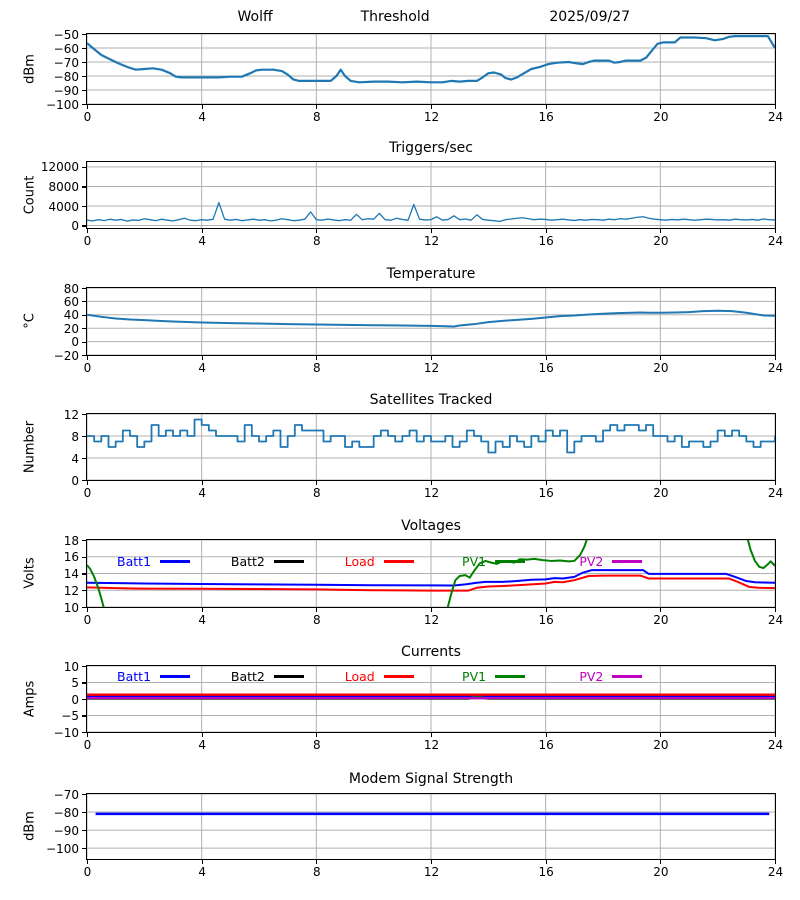 The height and width of the screenshot is (900, 800). I want to click on y-tick-label: −70, so click(66, 794).